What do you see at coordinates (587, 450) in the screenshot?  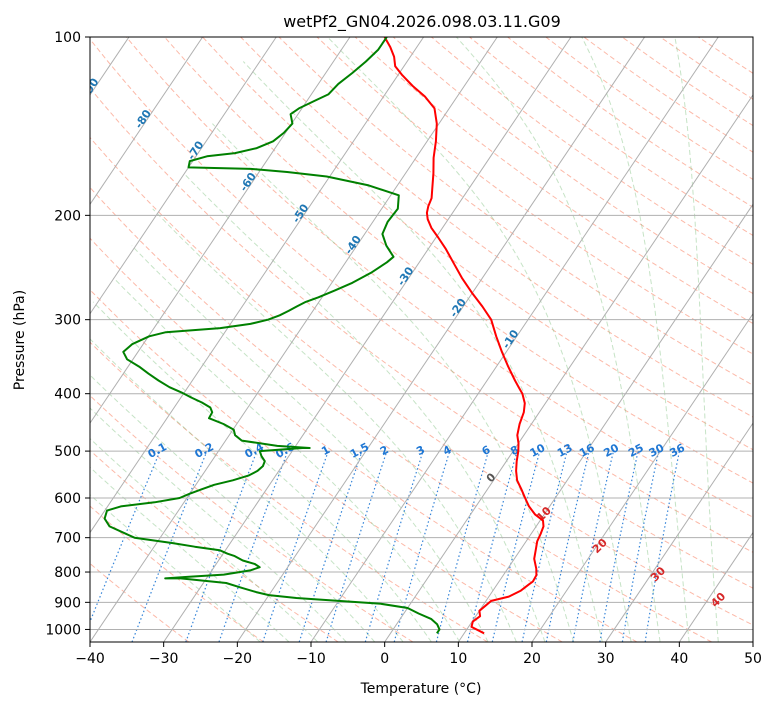 I see `mixing-ratio-label: 16` at bounding box center [587, 450].